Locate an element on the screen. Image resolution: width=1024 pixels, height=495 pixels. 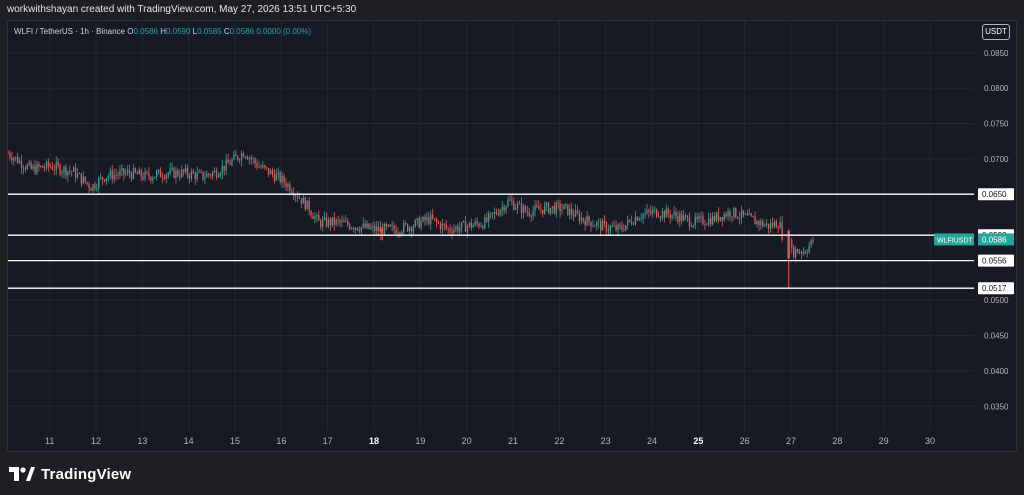
y-tick-label: 0.0700 is located at coordinates (996, 159).